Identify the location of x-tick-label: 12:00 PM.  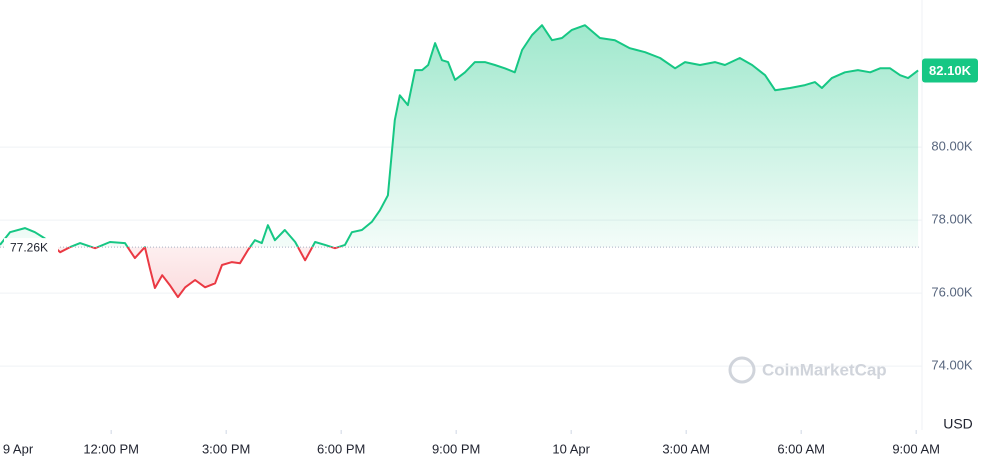
(111, 448).